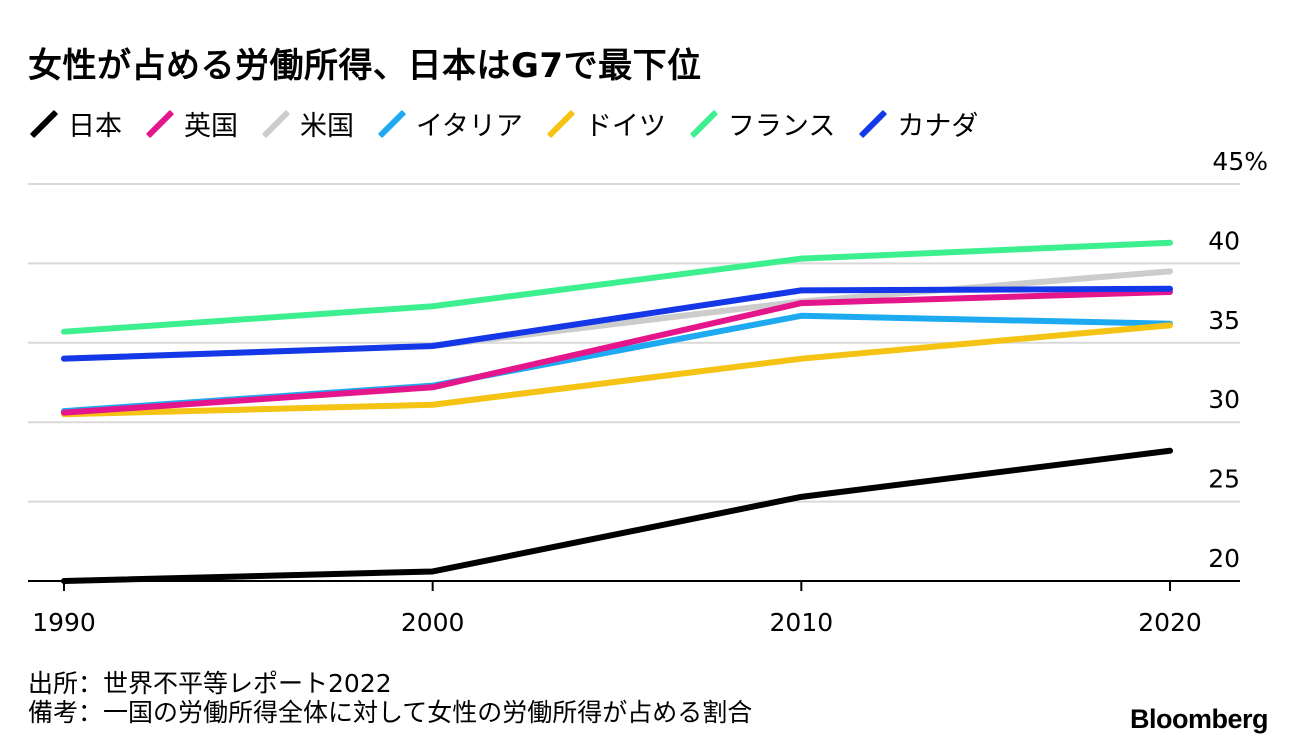 The width and height of the screenshot is (1296, 748). What do you see at coordinates (391, 124) in the screenshot?
I see `legend-swatch-italy` at bounding box center [391, 124].